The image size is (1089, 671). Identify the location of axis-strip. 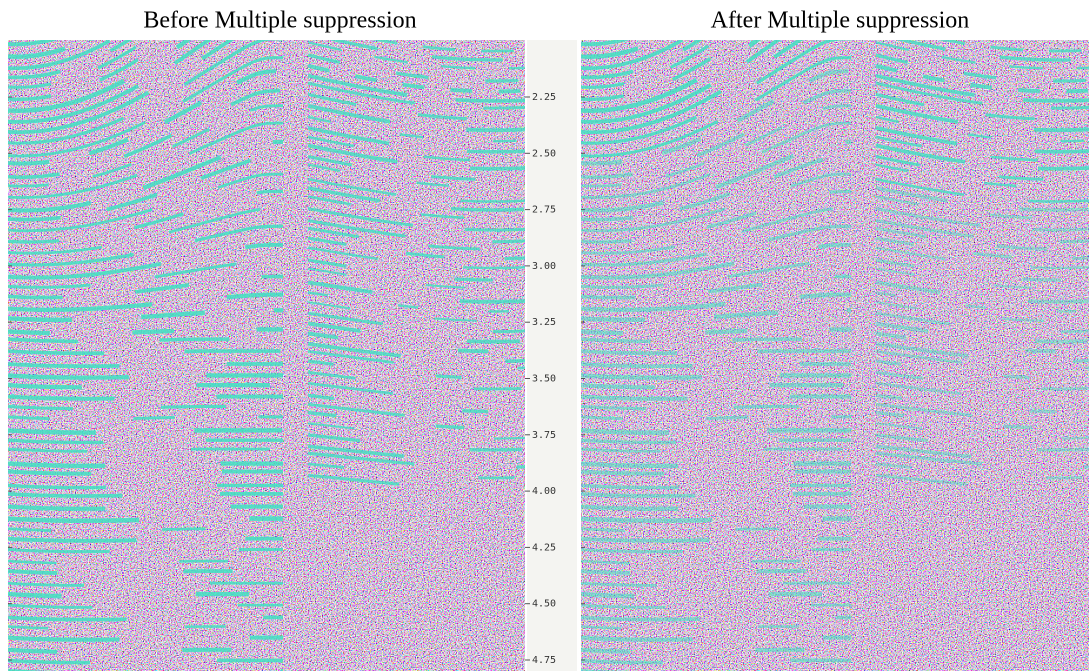
(552, 355).